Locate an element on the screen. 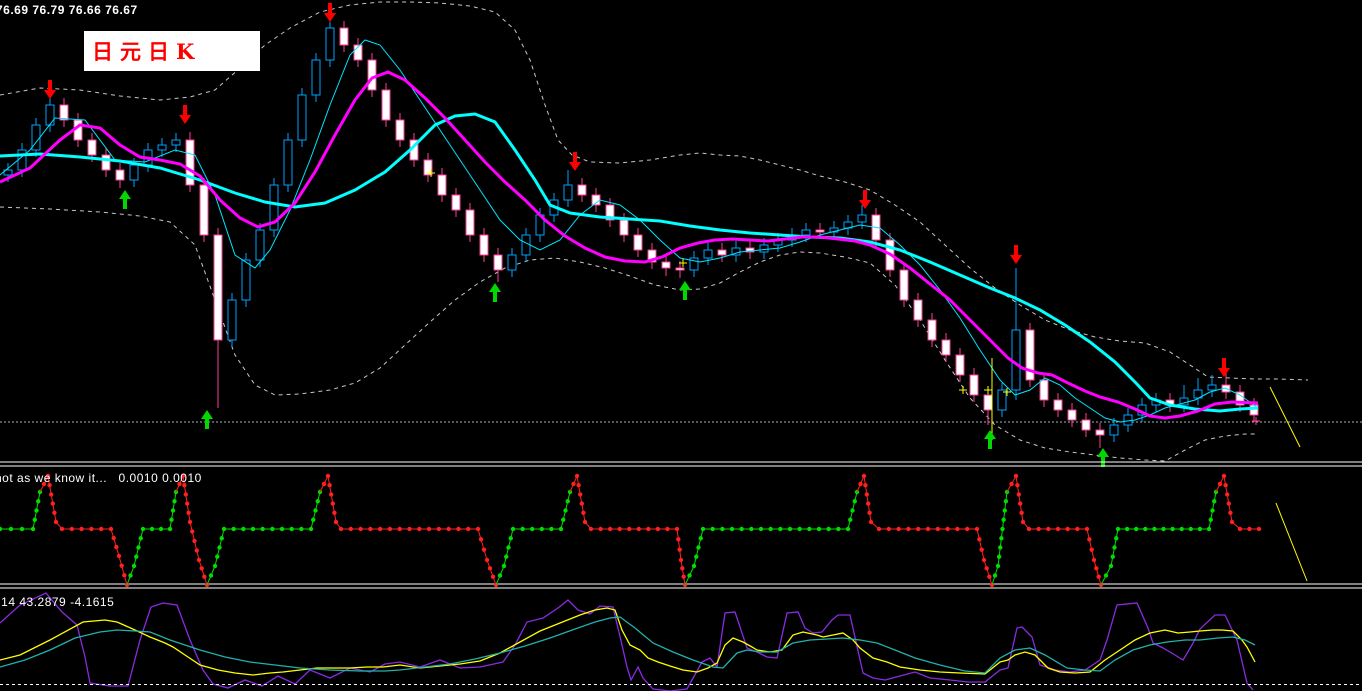 The width and height of the screenshot is (1362, 691). oscillator-lines is located at coordinates (628, 641).